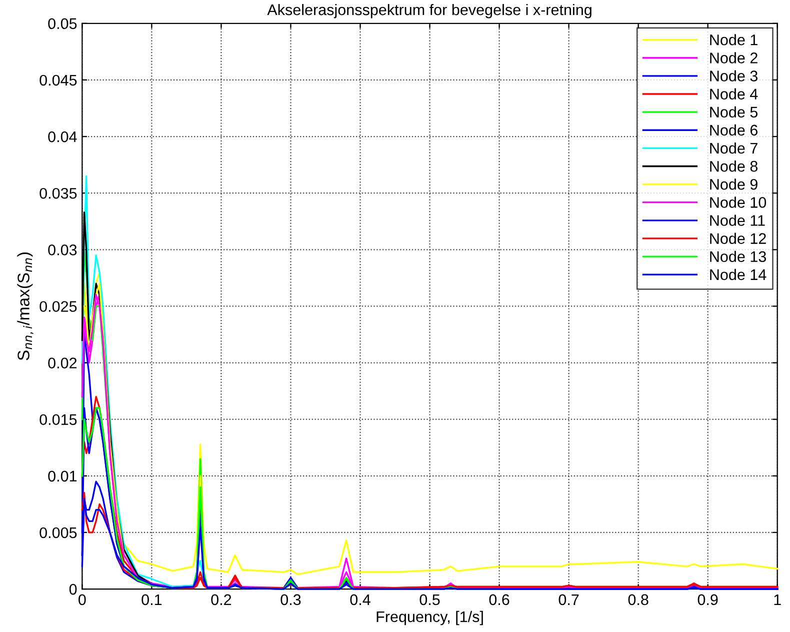 This screenshot has width=790, height=632. What do you see at coordinates (638, 600) in the screenshot?
I see `x-tick-label: 0.8` at bounding box center [638, 600].